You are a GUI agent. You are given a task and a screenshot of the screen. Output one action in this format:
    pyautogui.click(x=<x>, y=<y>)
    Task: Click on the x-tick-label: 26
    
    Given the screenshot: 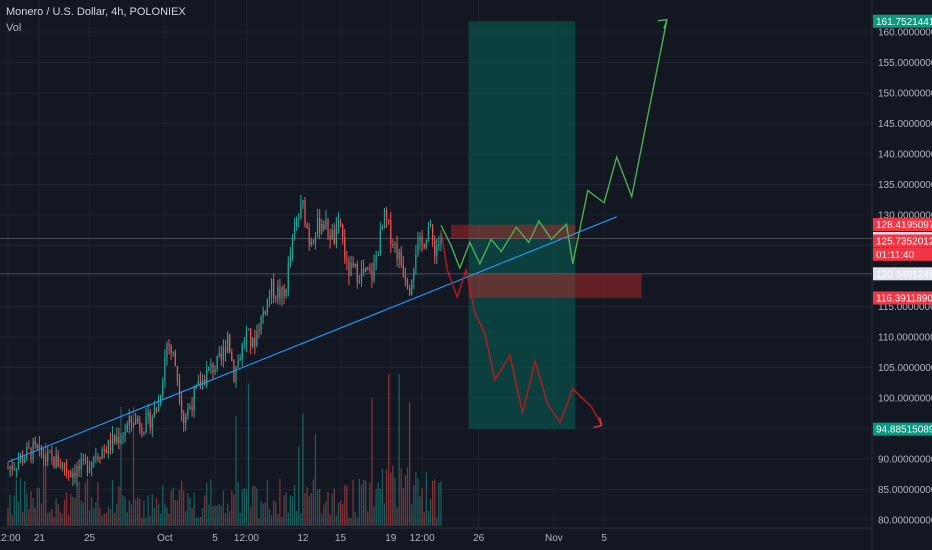 What is the action you would take?
    pyautogui.click(x=479, y=538)
    